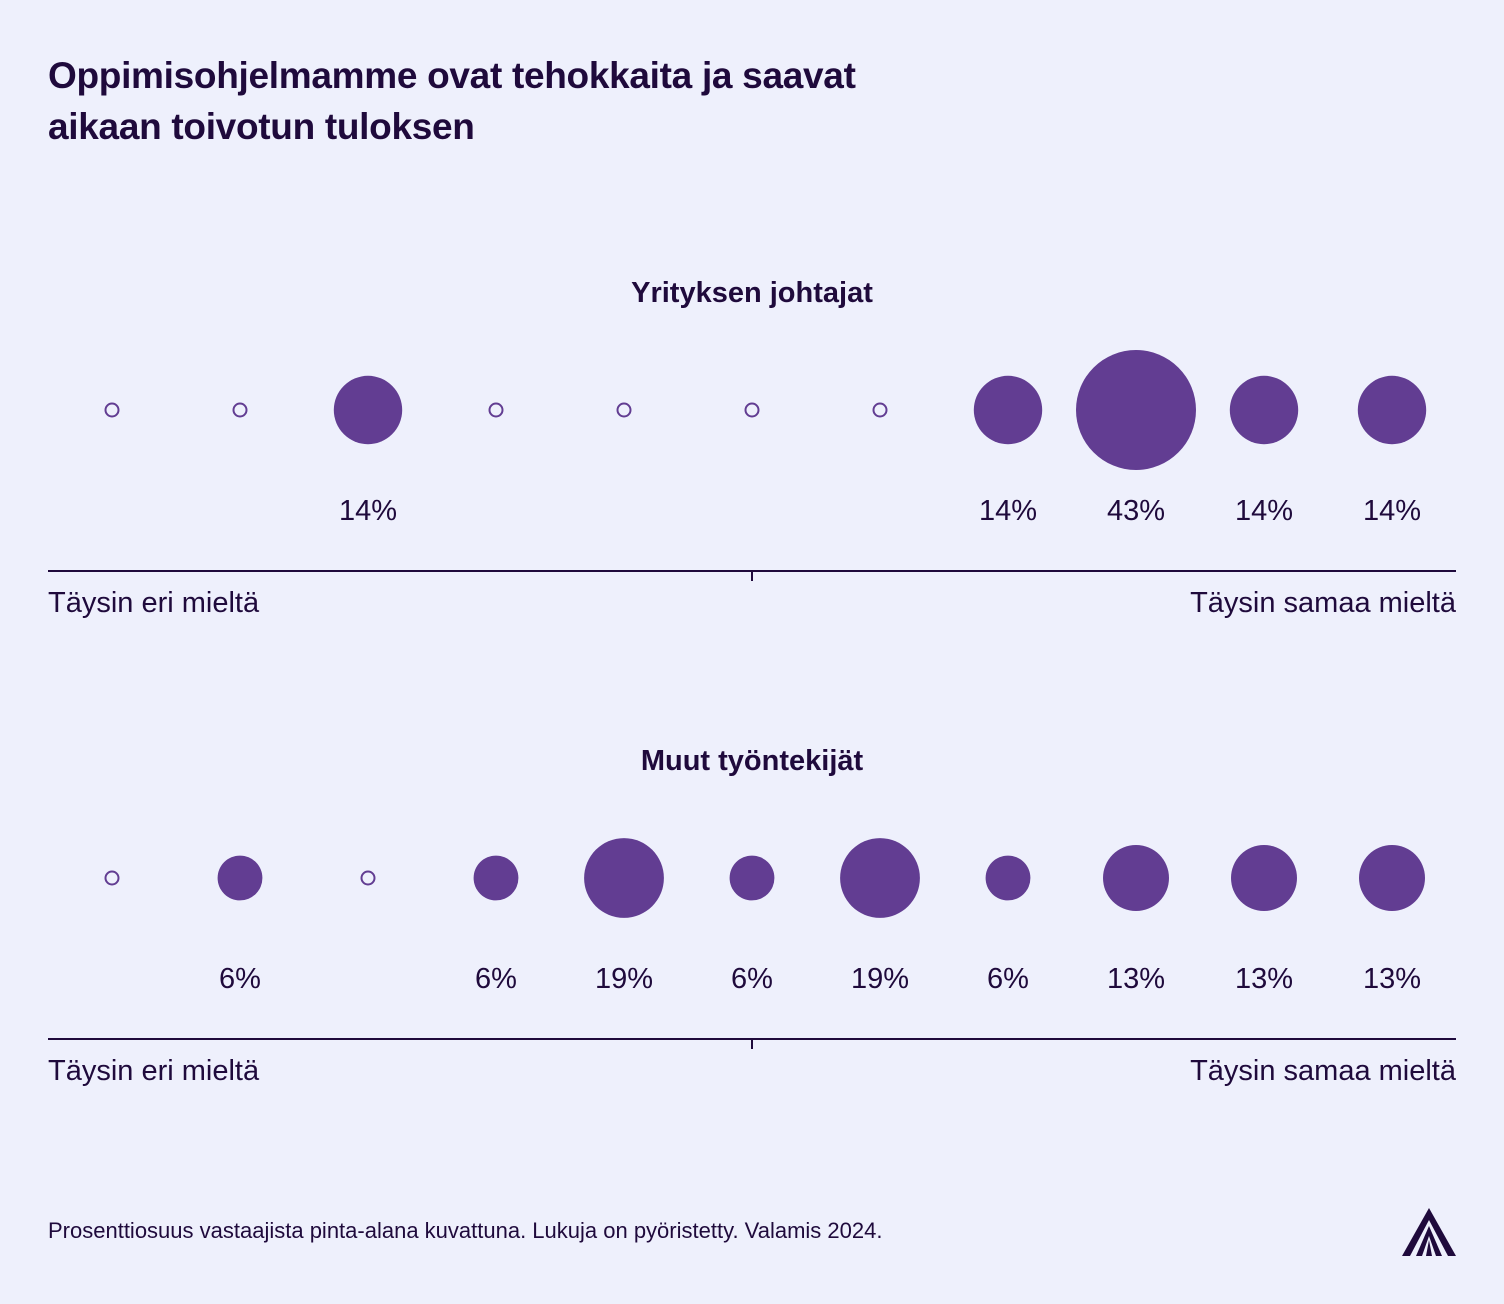  Describe the element at coordinates (752, 293) in the screenshot. I see `chart-title: Yrityksen johtajat` at that location.